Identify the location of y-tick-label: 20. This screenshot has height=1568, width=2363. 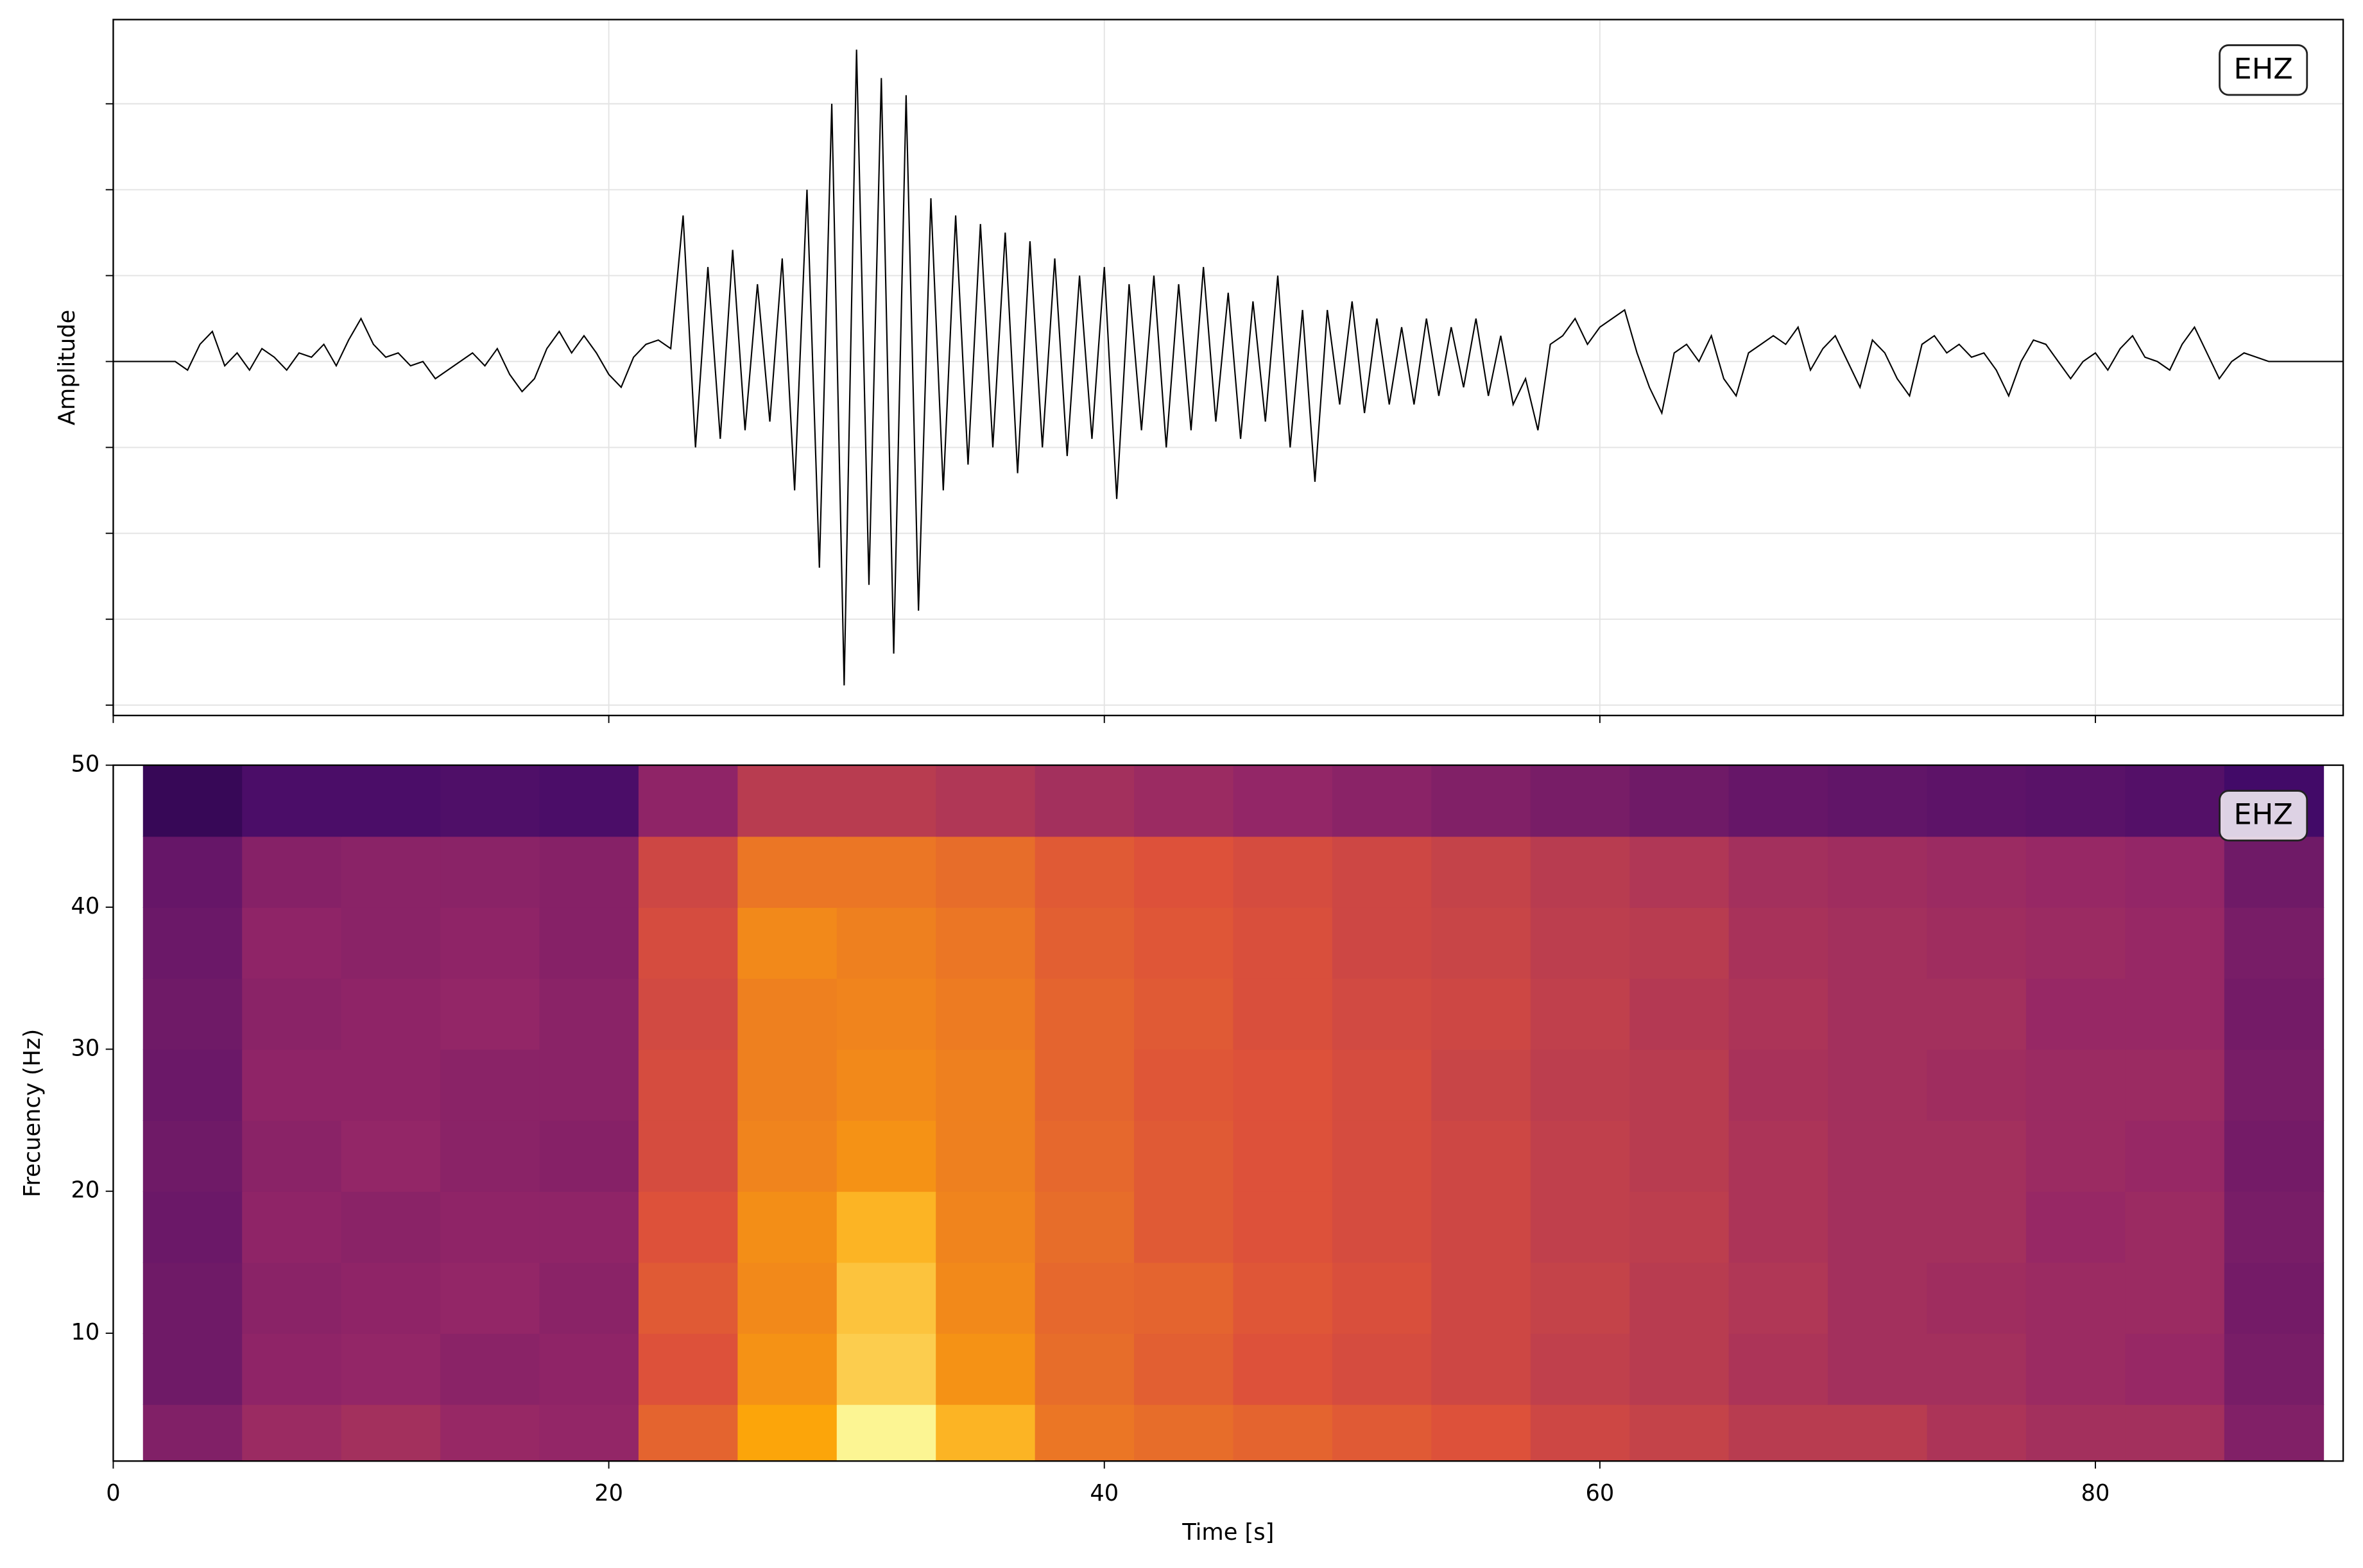
(85, 1190).